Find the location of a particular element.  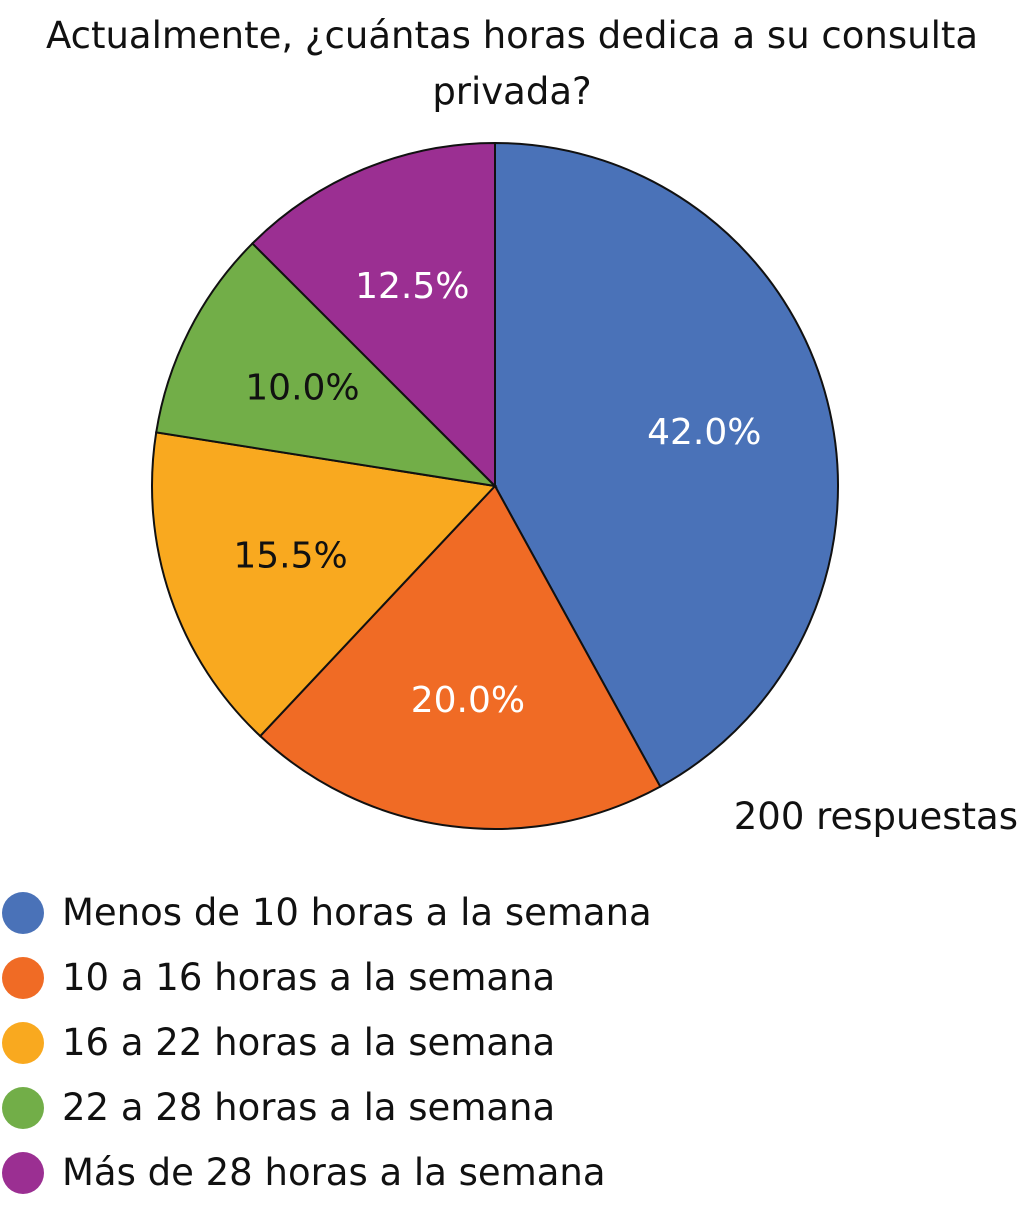

slice-value-label: 20.0% is located at coordinates (468, 700).